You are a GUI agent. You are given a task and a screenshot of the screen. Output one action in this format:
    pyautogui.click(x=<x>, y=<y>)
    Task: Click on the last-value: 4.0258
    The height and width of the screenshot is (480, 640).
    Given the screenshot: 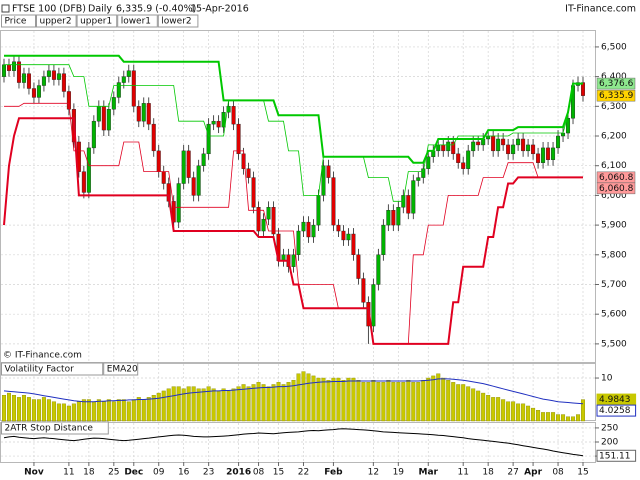 What is the action you would take?
    pyautogui.click(x=615, y=411)
    